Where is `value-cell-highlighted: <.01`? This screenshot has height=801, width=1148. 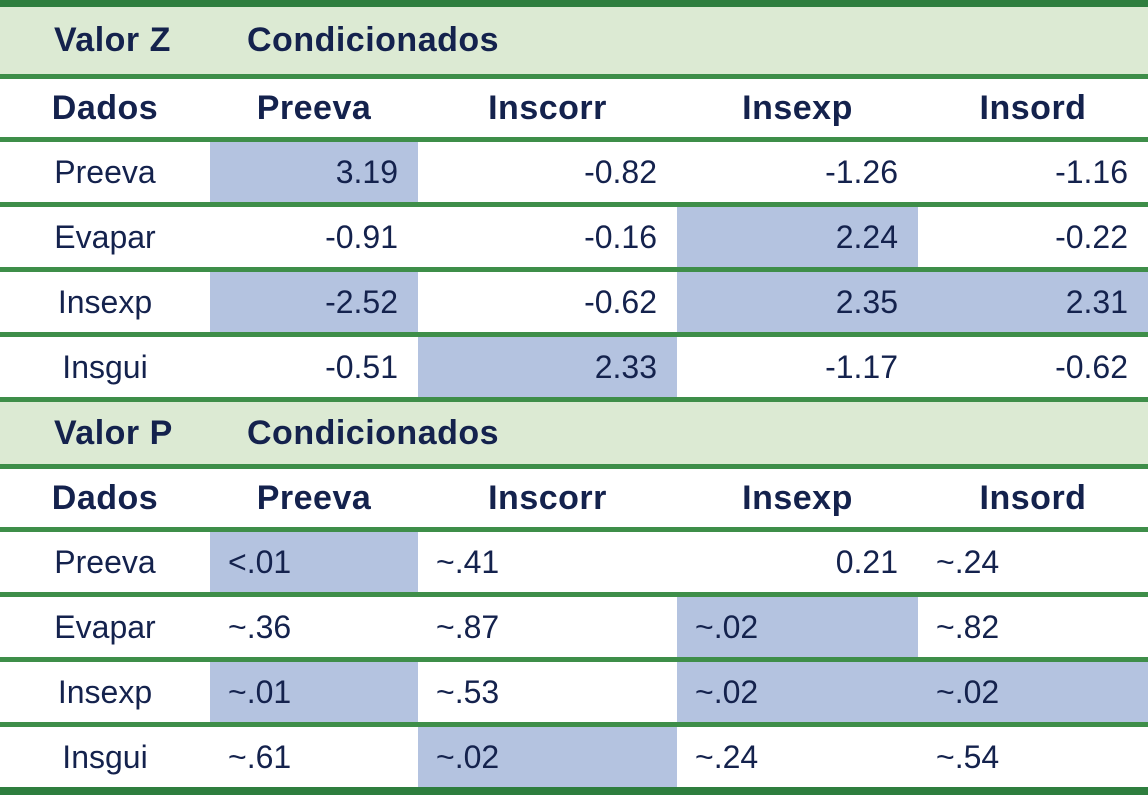 value-cell-highlighted: <.01 is located at coordinates (314, 562).